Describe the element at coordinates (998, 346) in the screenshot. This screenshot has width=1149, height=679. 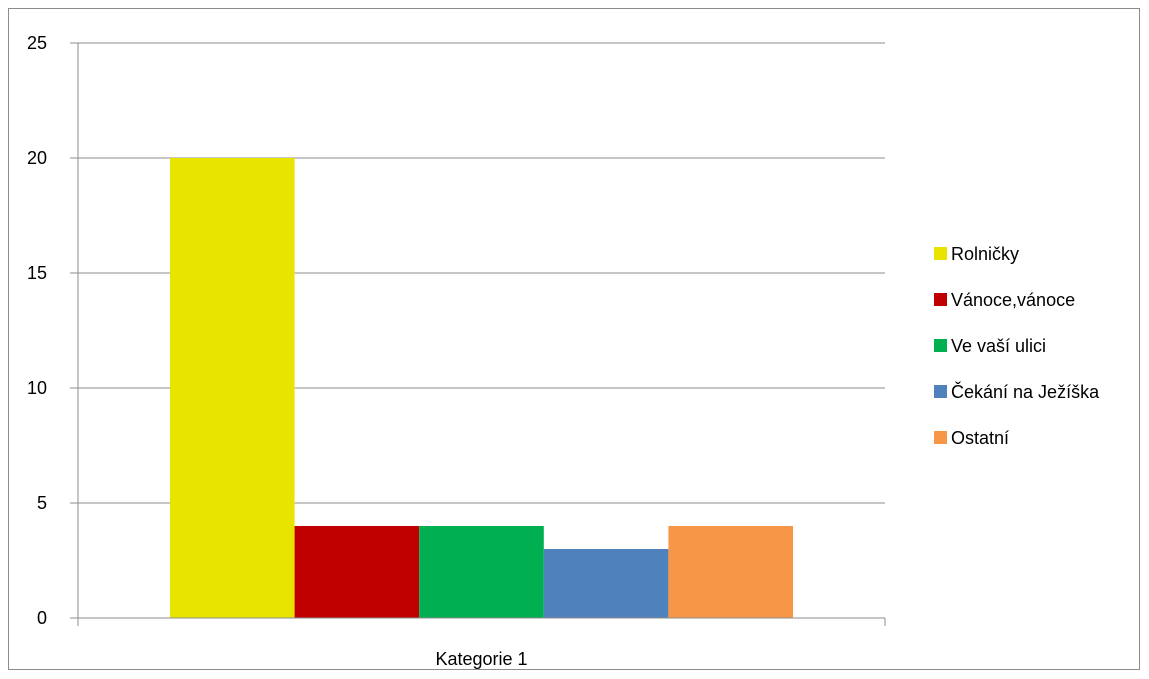
I see `legend-label: Ve vaší ulici` at that location.